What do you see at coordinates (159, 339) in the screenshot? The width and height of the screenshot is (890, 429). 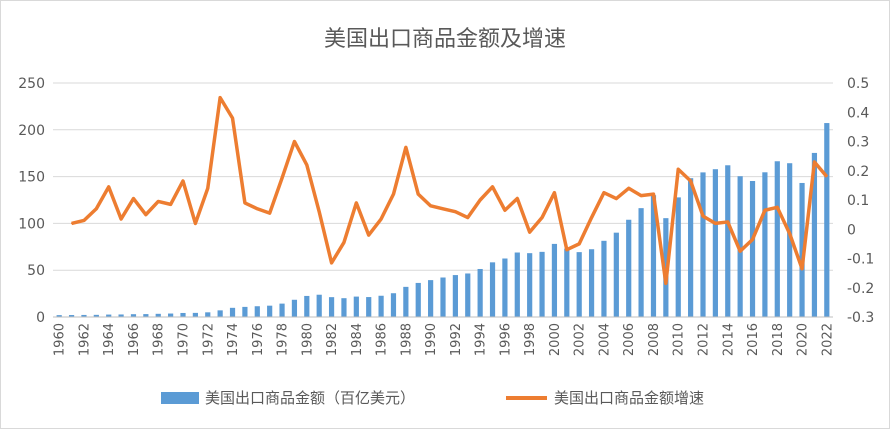 I see `x-tick-label: 1968` at bounding box center [159, 339].